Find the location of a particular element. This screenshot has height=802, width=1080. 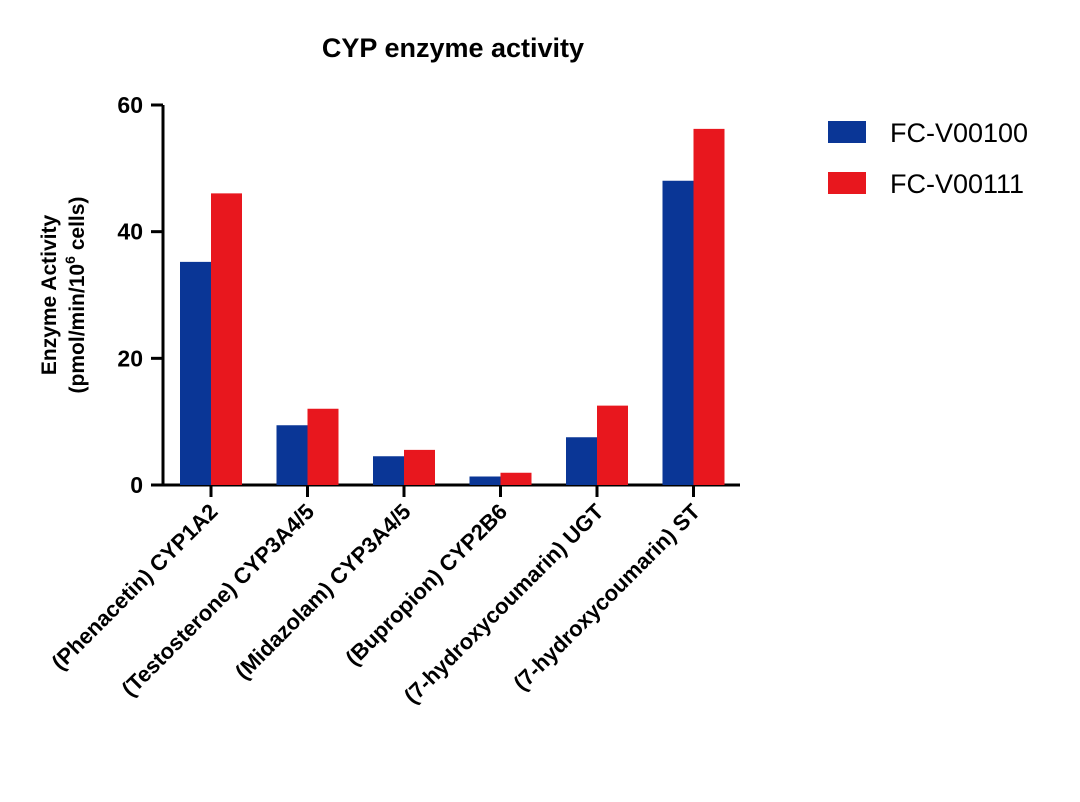

y-axis-label-line1: Enzyme Activity is located at coordinates (49, 295).